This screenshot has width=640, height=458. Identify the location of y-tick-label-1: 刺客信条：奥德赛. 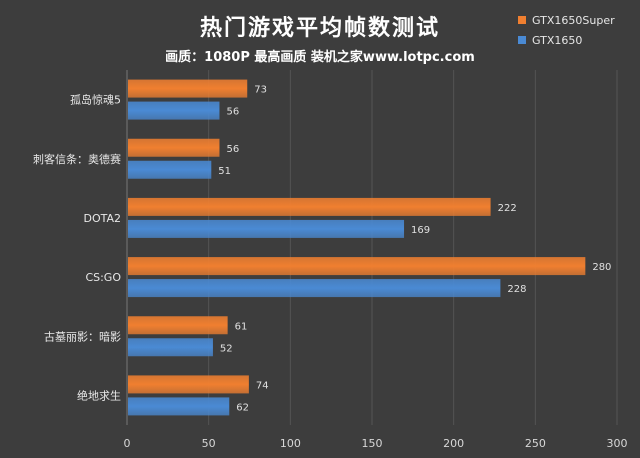
(77, 159).